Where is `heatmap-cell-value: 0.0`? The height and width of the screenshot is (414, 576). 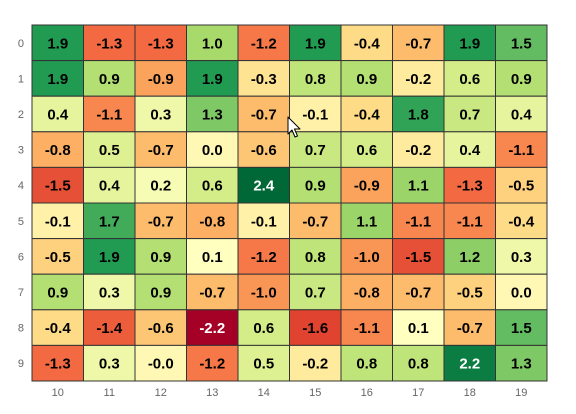 heatmap-cell-value: 0.0 is located at coordinates (212, 150).